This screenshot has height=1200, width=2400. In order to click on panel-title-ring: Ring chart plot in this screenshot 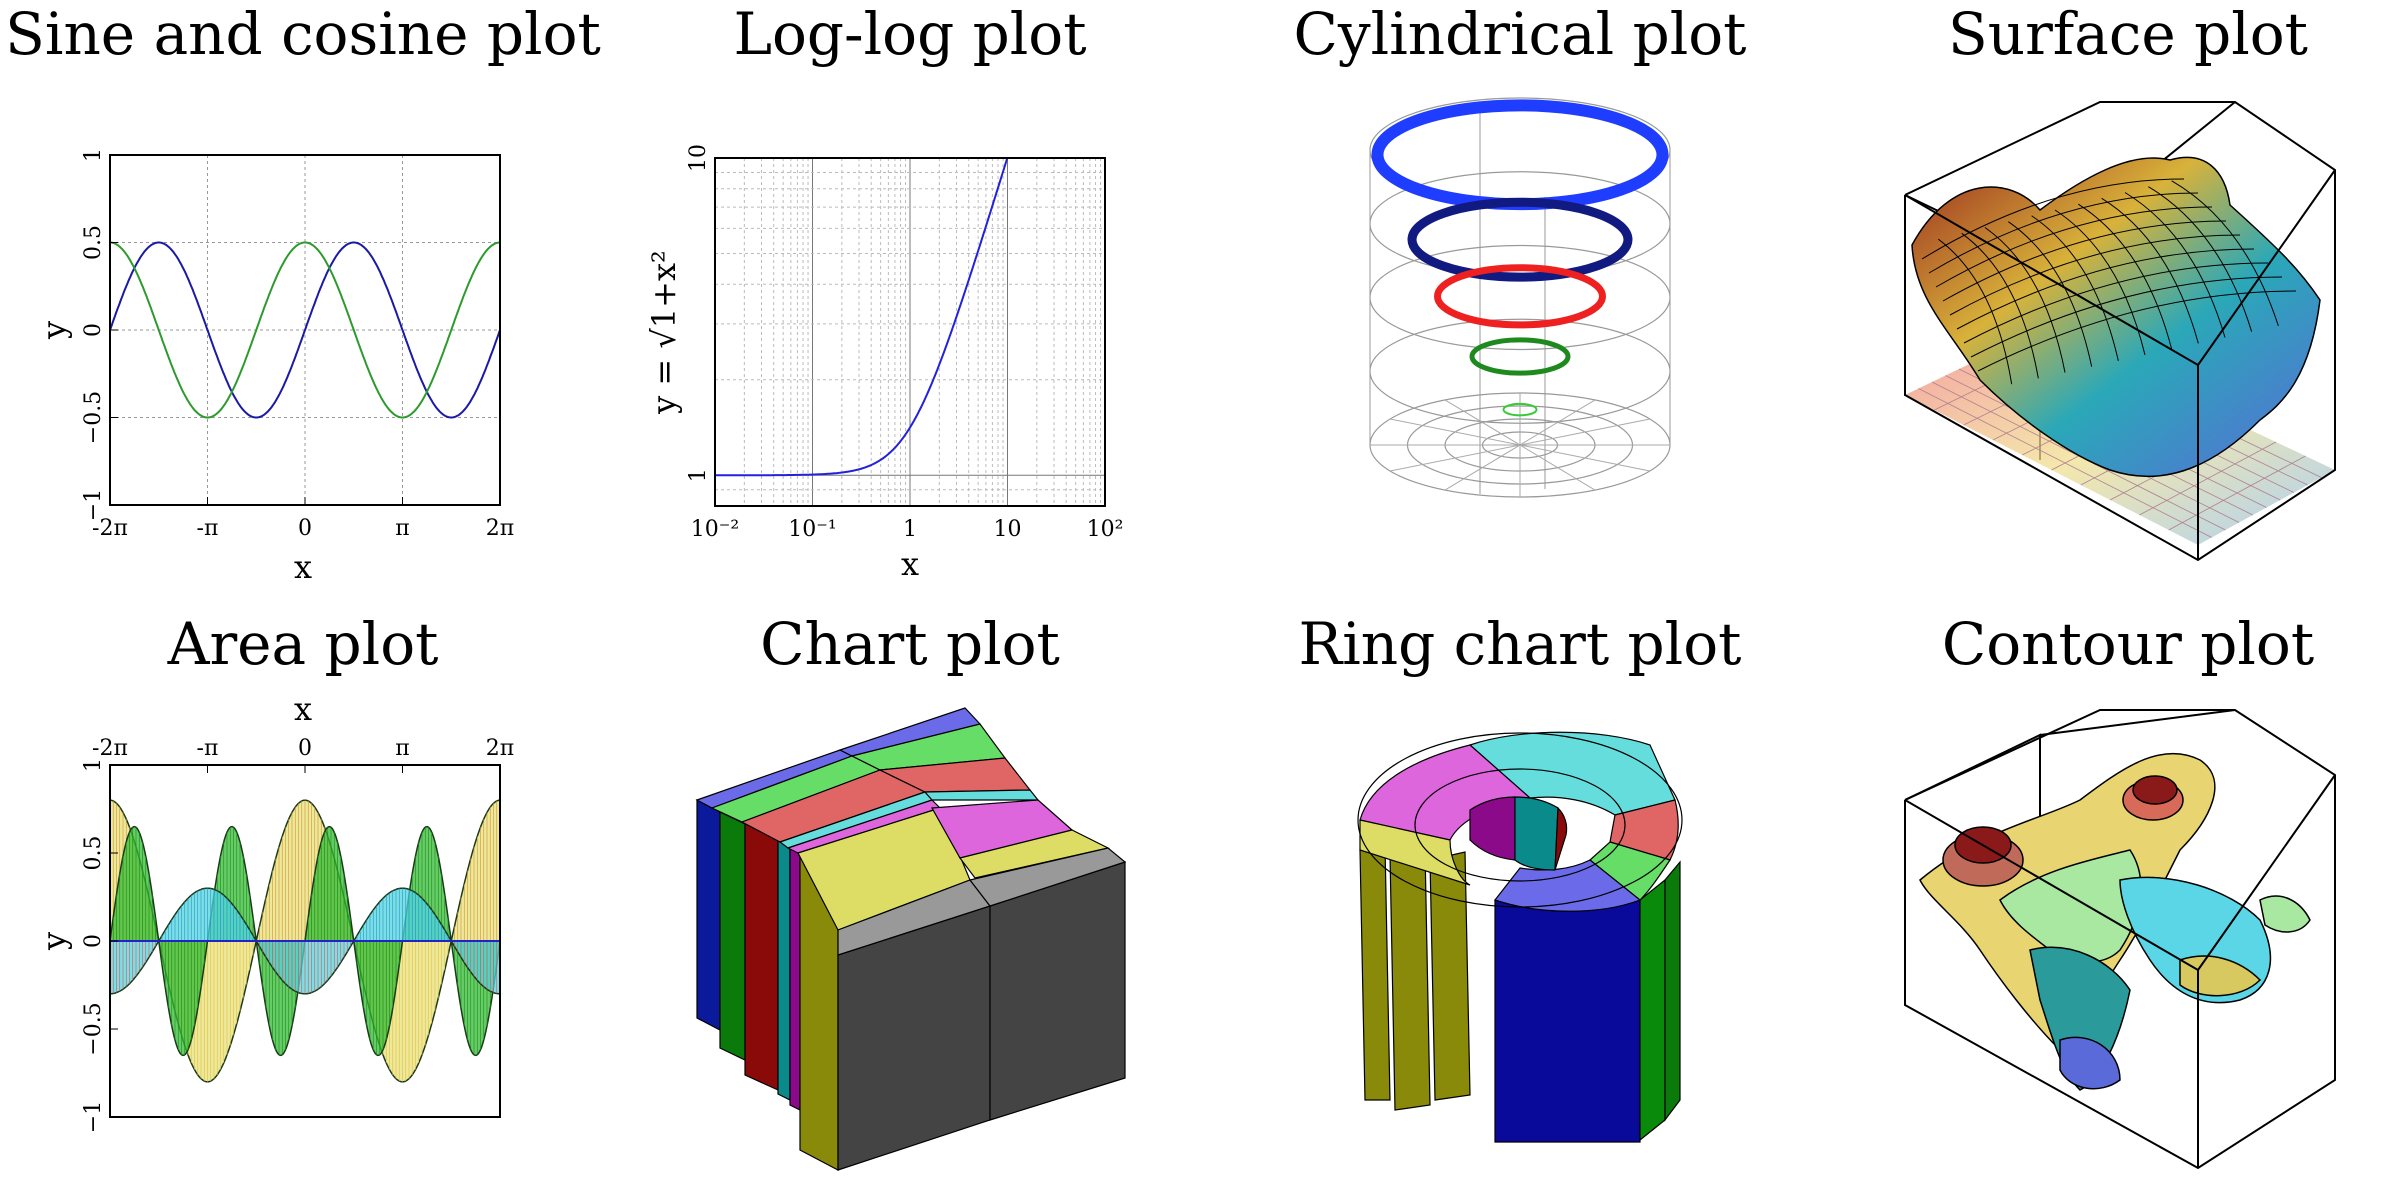, I will do `click(1520, 644)`.